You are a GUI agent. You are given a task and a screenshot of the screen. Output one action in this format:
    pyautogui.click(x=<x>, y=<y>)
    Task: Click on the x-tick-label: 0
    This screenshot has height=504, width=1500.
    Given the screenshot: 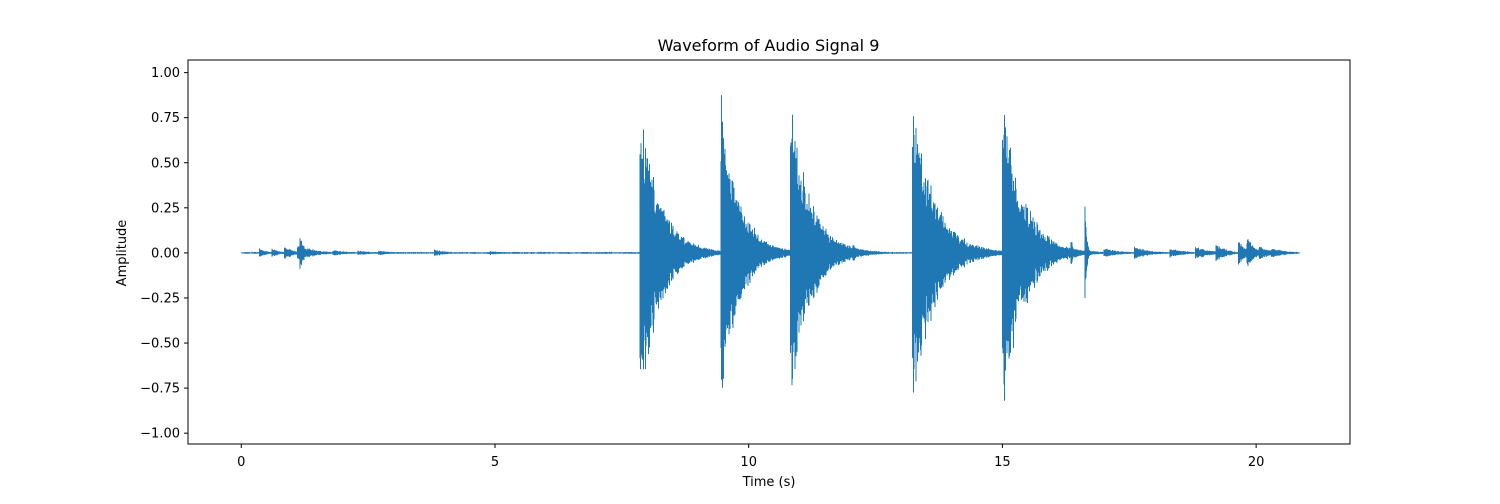 What is the action you would take?
    pyautogui.click(x=241, y=462)
    